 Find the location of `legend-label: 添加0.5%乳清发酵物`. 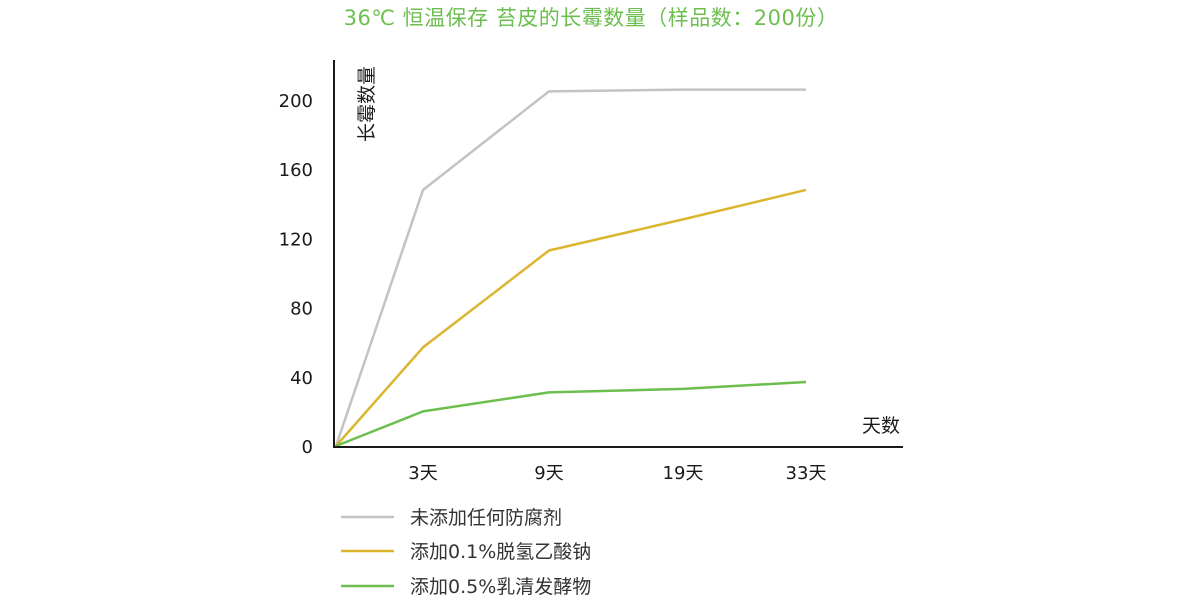

legend-label: 添加0.5%乳清发酵物 is located at coordinates (500, 587).